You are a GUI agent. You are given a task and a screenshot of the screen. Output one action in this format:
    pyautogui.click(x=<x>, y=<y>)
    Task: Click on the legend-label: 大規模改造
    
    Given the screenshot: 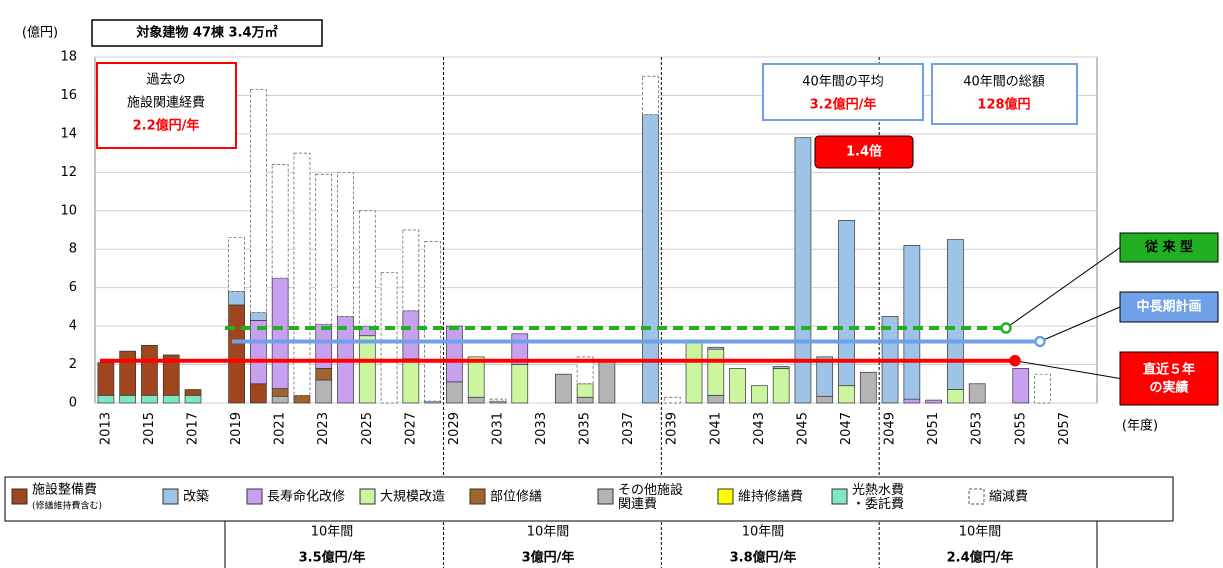 What is the action you would take?
    pyautogui.click(x=412, y=497)
    